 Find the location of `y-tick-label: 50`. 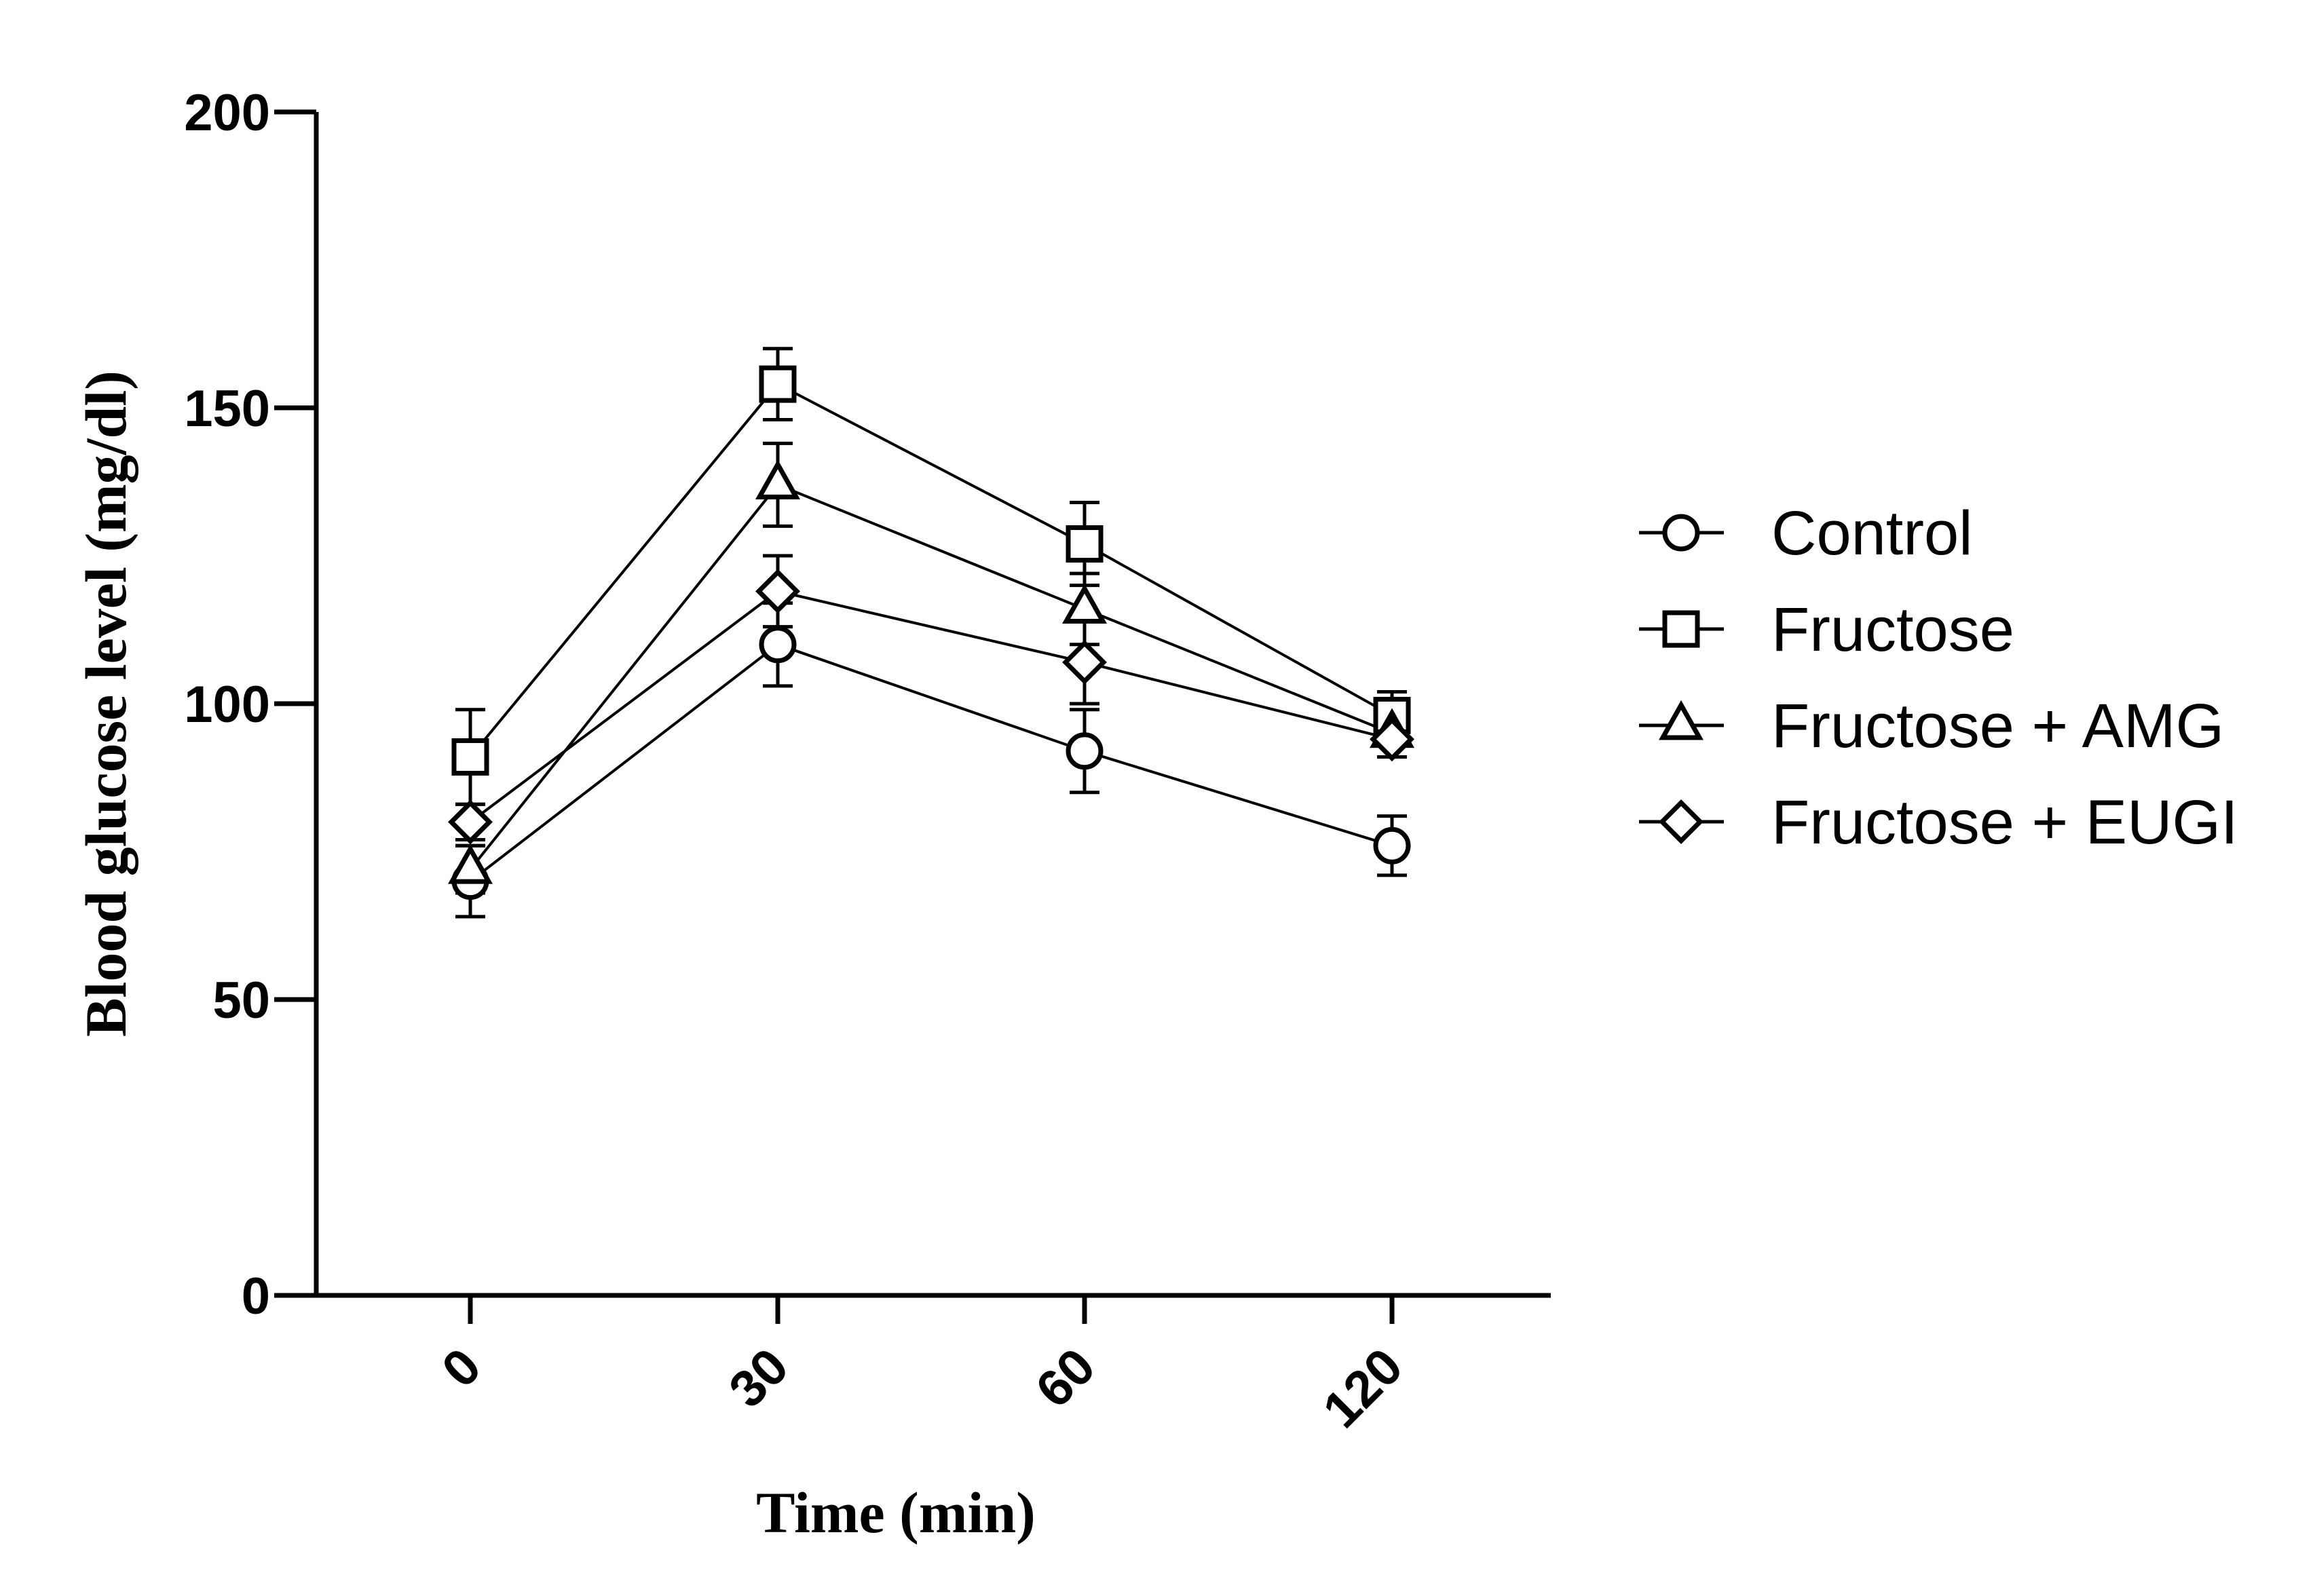

y-tick-label: 50 is located at coordinates (241, 1000).